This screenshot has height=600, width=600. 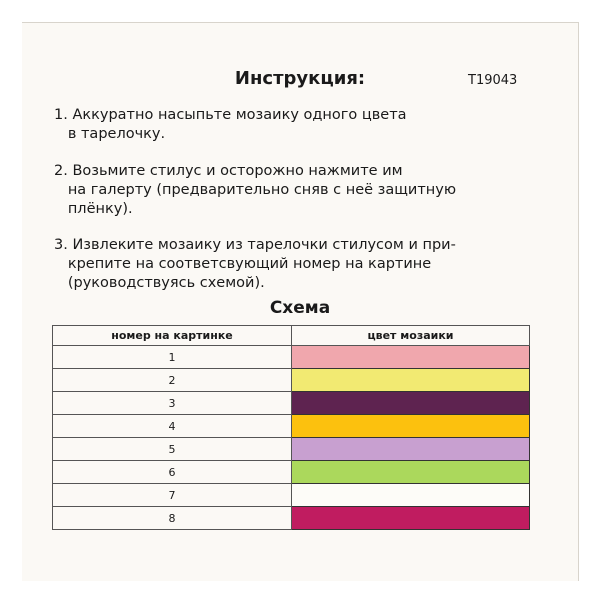 What do you see at coordinates (172, 472) in the screenshot?
I see `number-cell: 6` at bounding box center [172, 472].